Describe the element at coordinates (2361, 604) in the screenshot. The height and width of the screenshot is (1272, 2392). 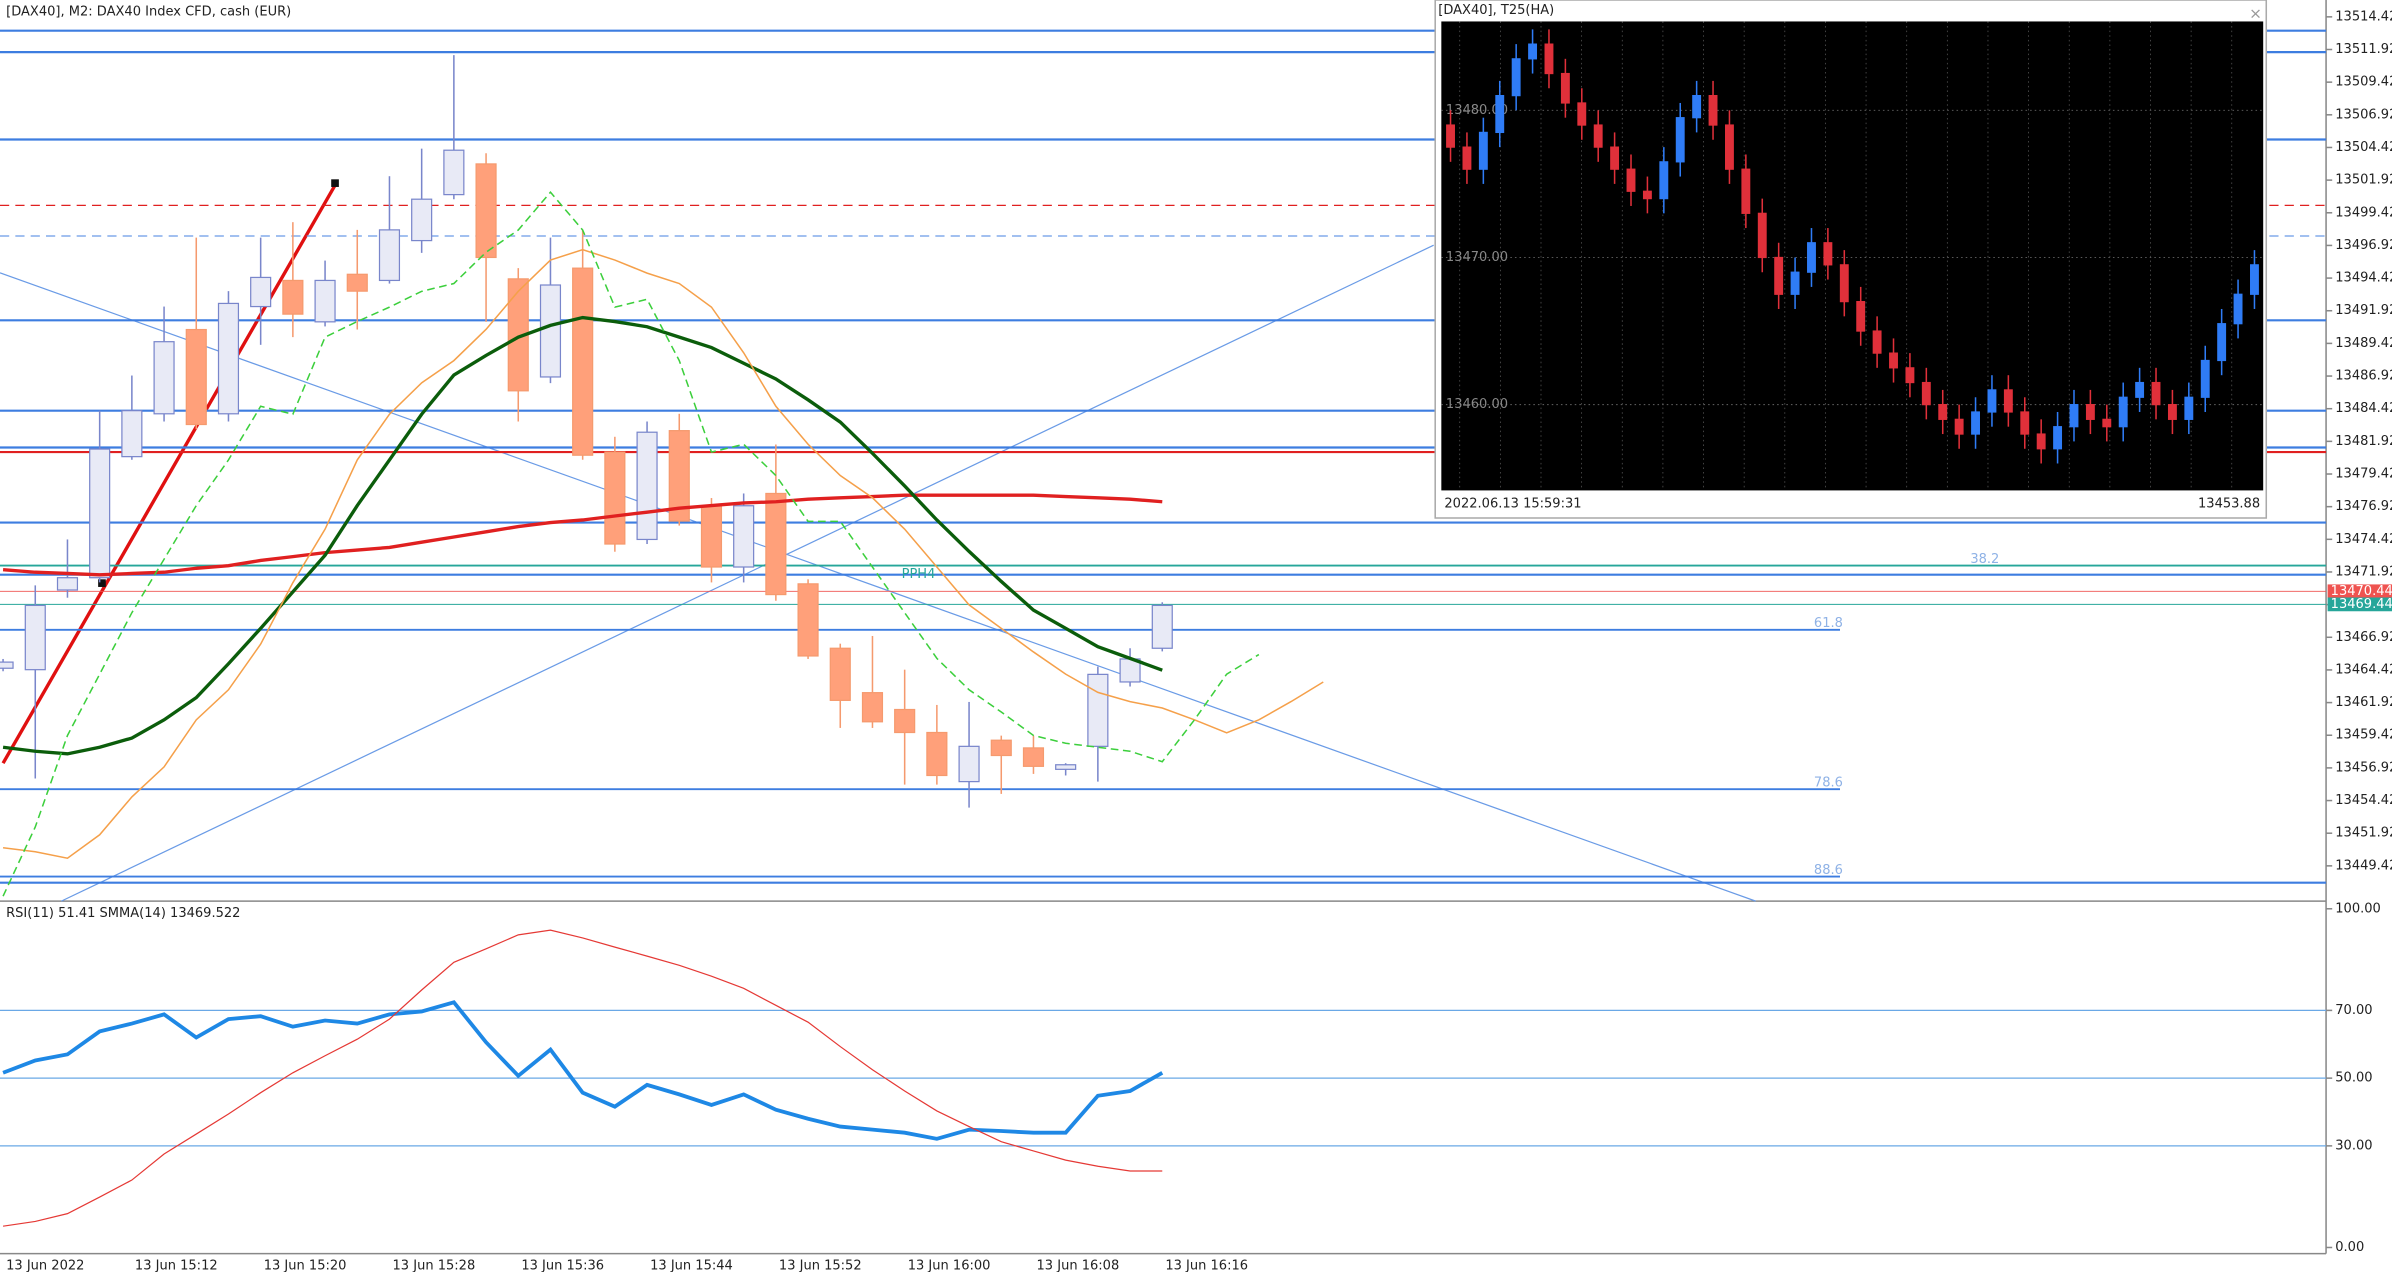
I see `price-tag-label: 13469.44` at that location.